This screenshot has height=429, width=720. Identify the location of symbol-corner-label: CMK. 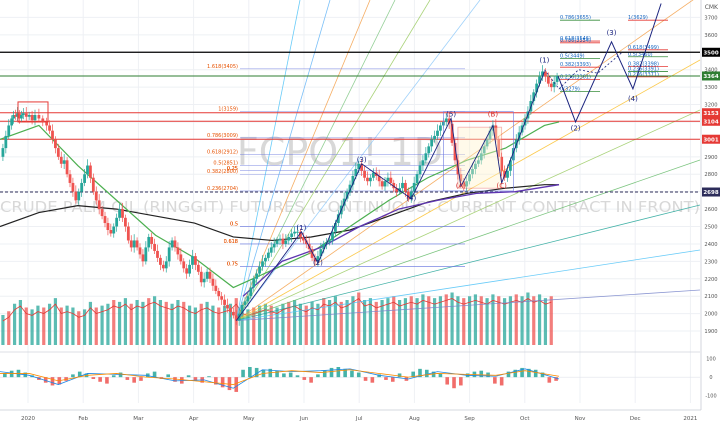
(712, 7).